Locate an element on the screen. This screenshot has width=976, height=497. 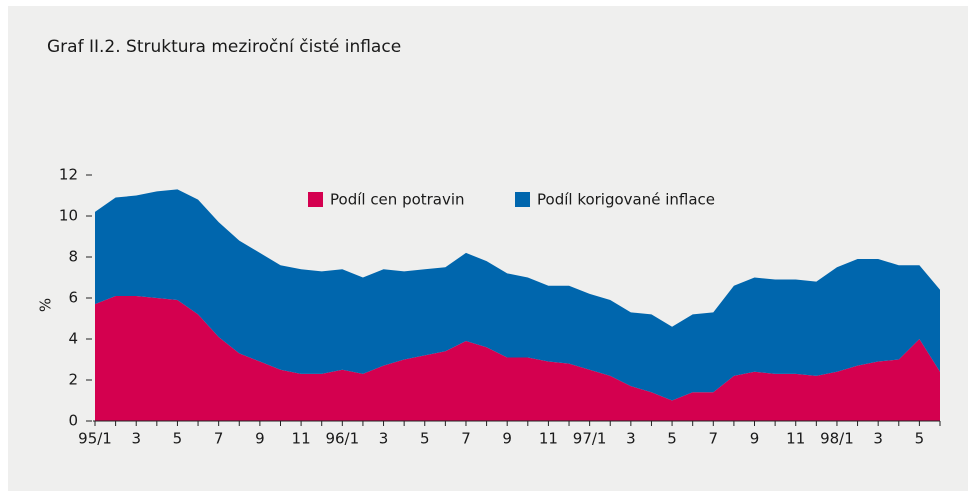
legend-label: Podíl cen potravin is located at coordinates (397, 200).